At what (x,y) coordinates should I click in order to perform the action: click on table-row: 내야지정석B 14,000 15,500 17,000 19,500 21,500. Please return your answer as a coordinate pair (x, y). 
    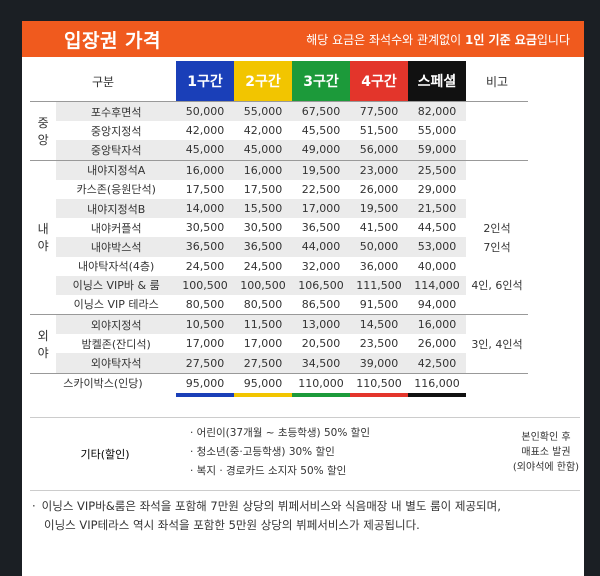
    Looking at the image, I should click on (279, 208).